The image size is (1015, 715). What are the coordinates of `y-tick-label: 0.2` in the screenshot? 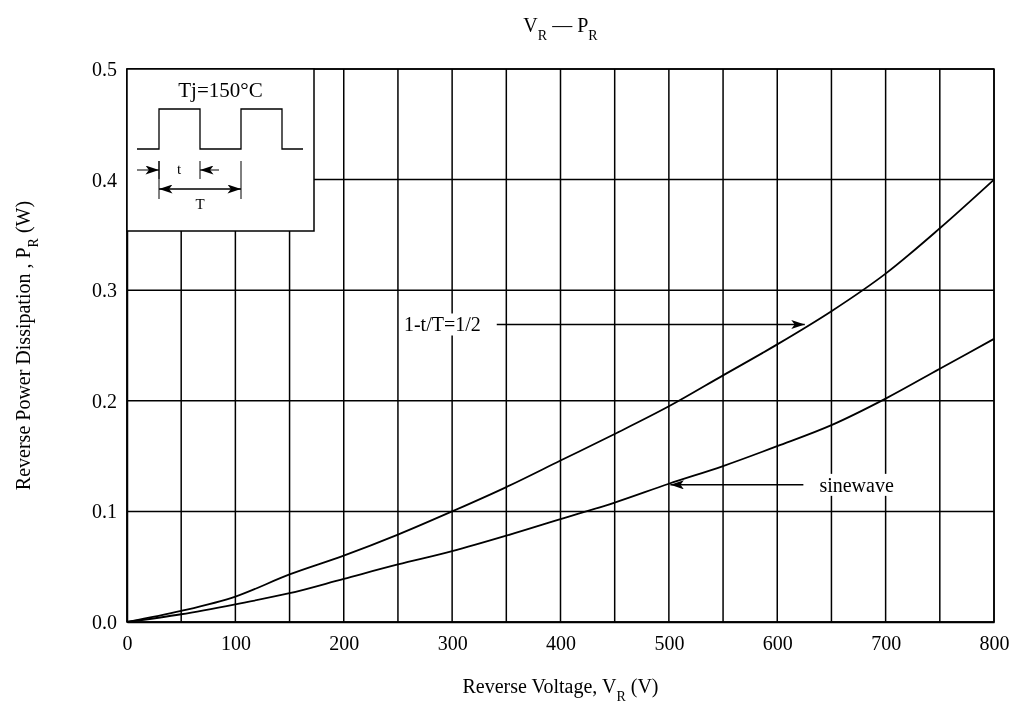 It's located at (104, 400).